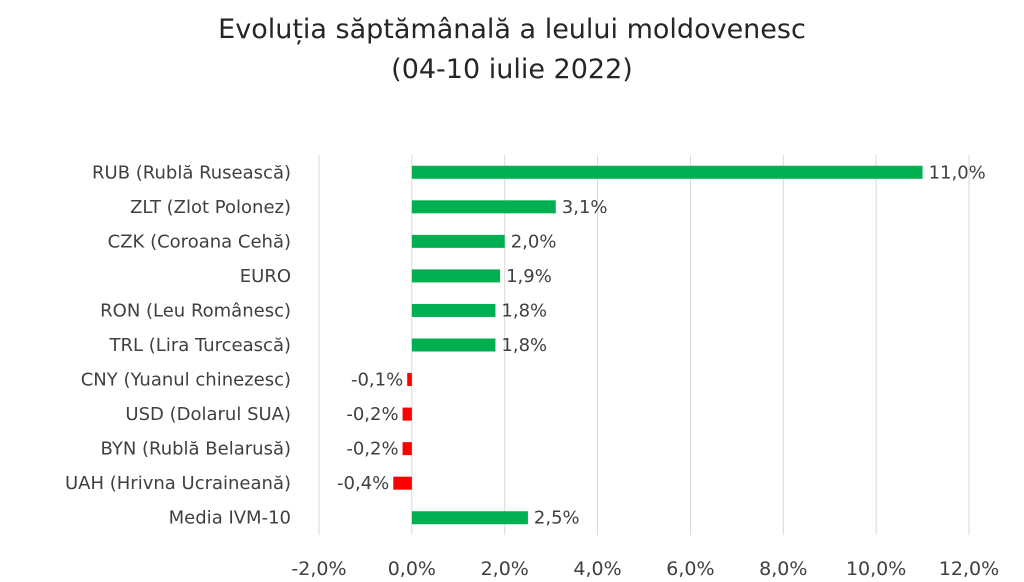 This screenshot has width=1024, height=582. I want to click on category-label: USD (Dolarul SUA), so click(208, 414).